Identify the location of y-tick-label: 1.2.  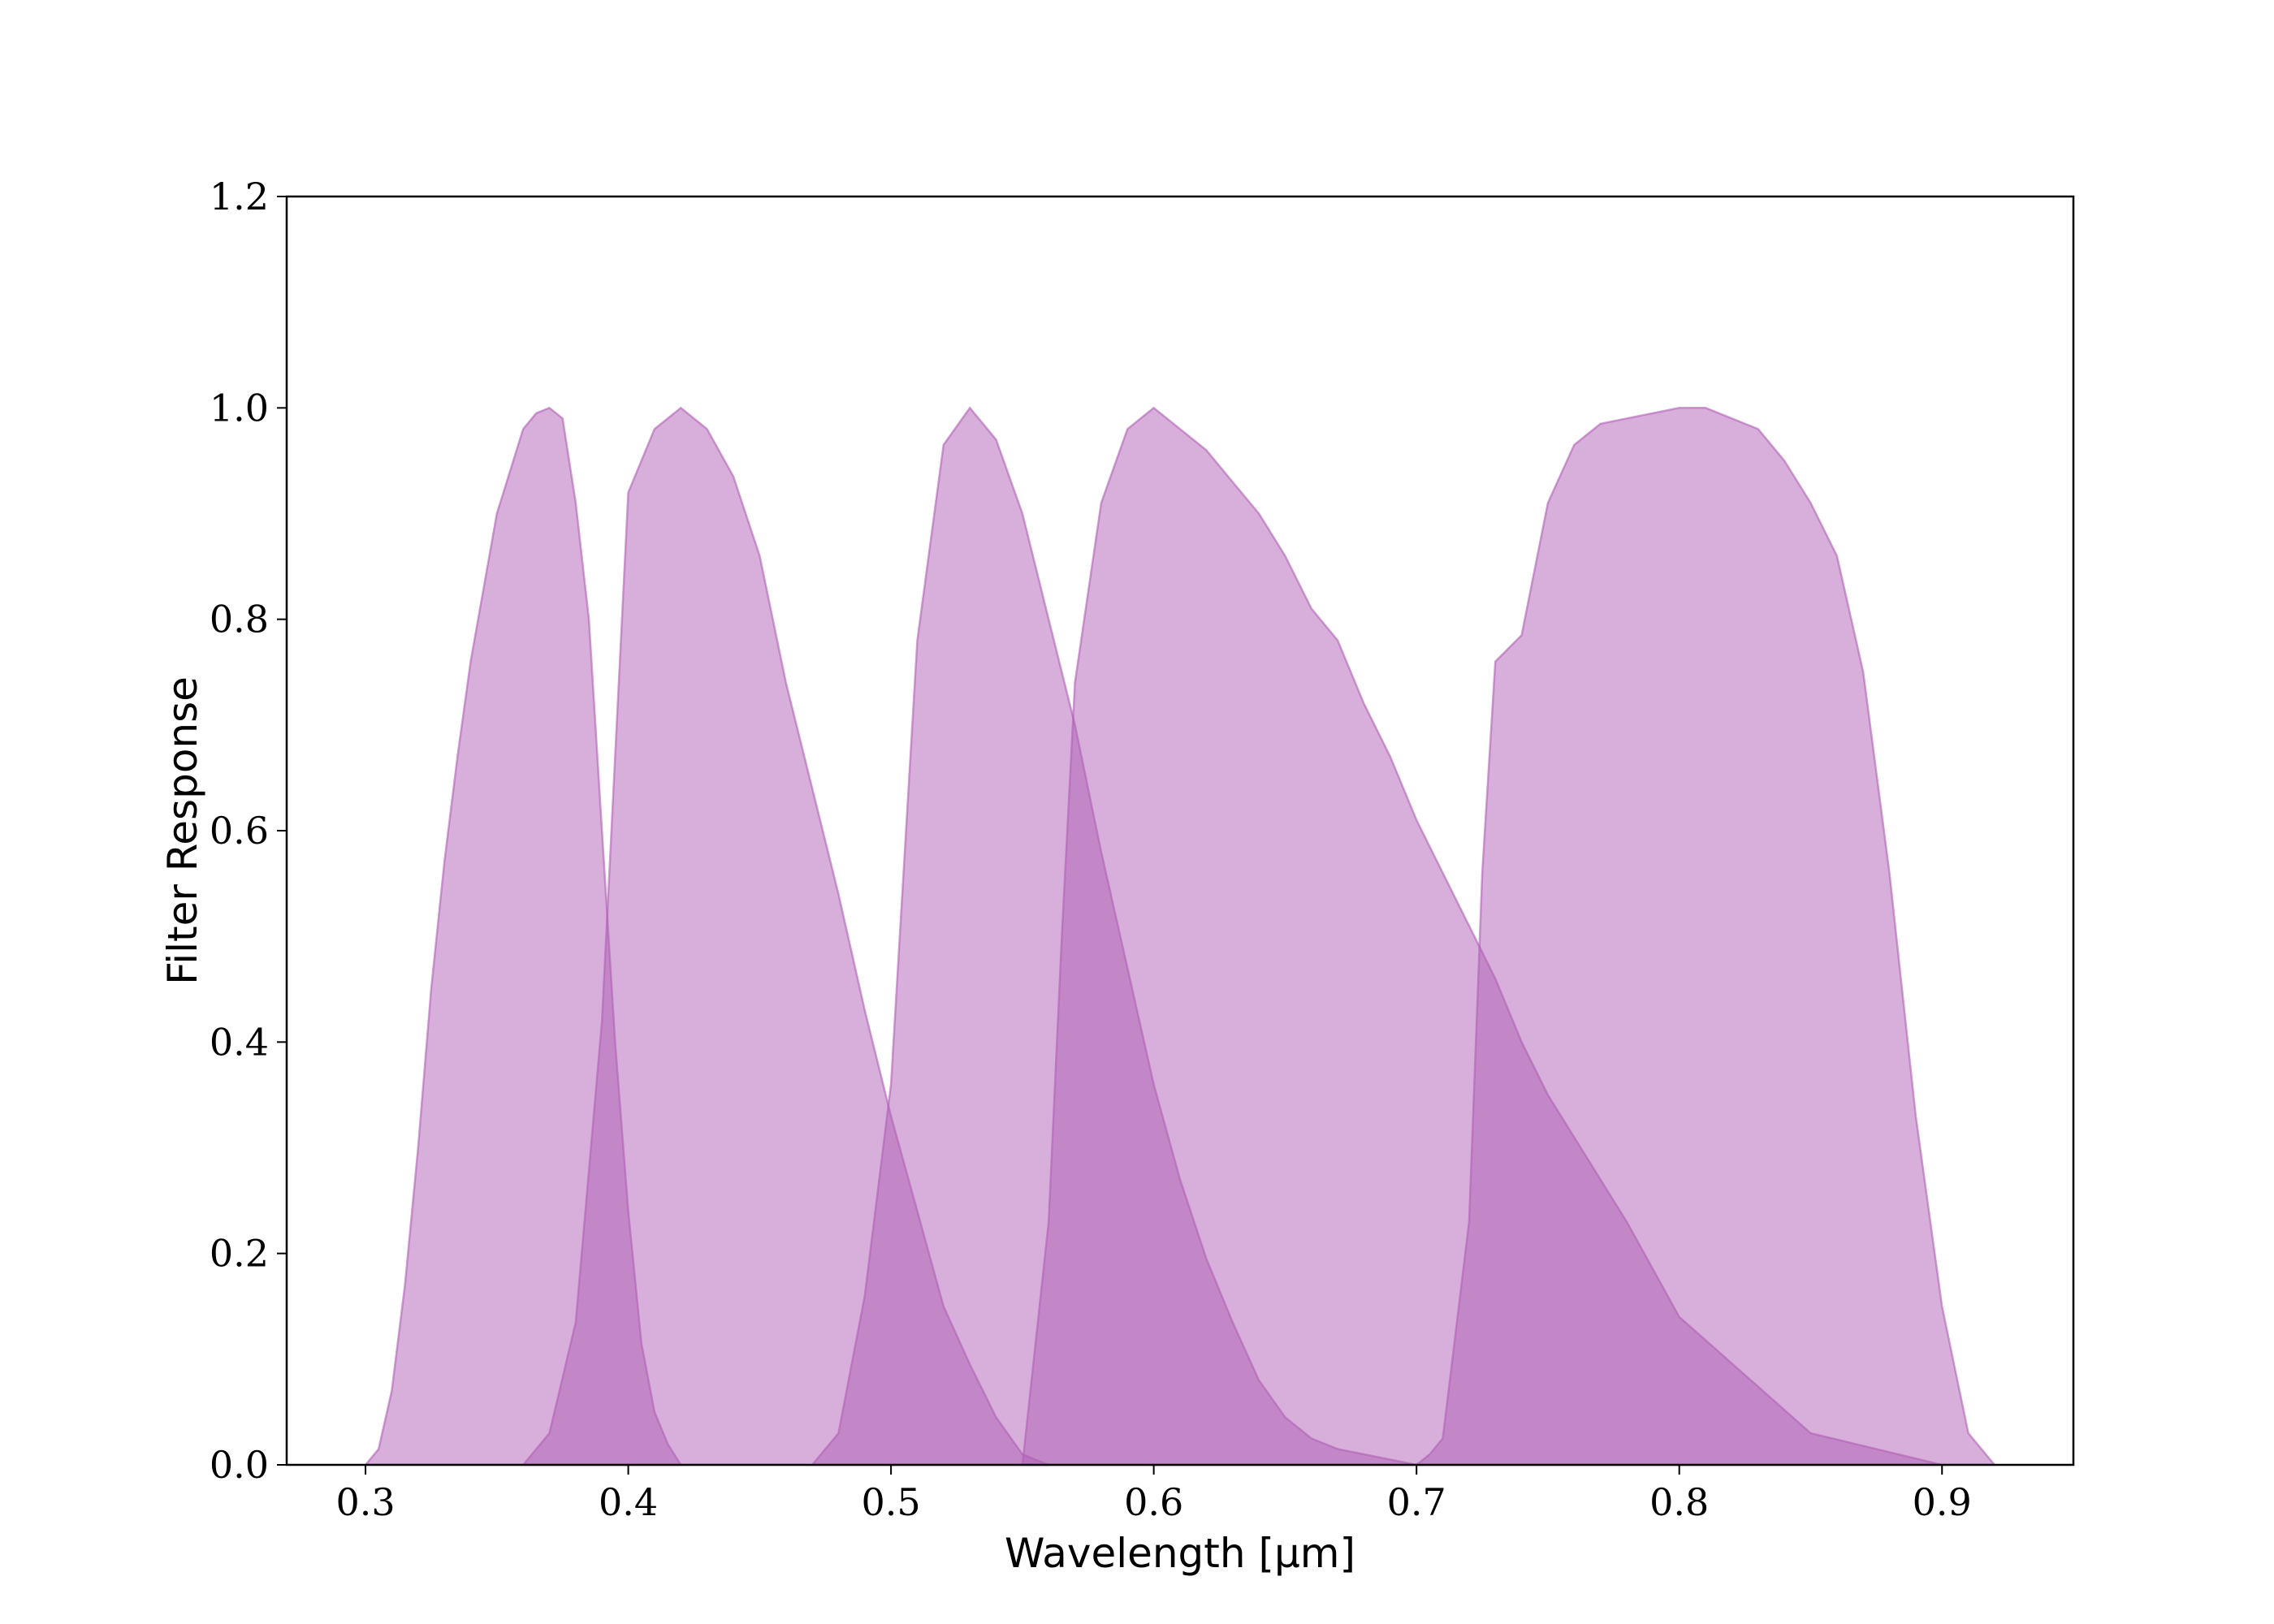
(239, 197).